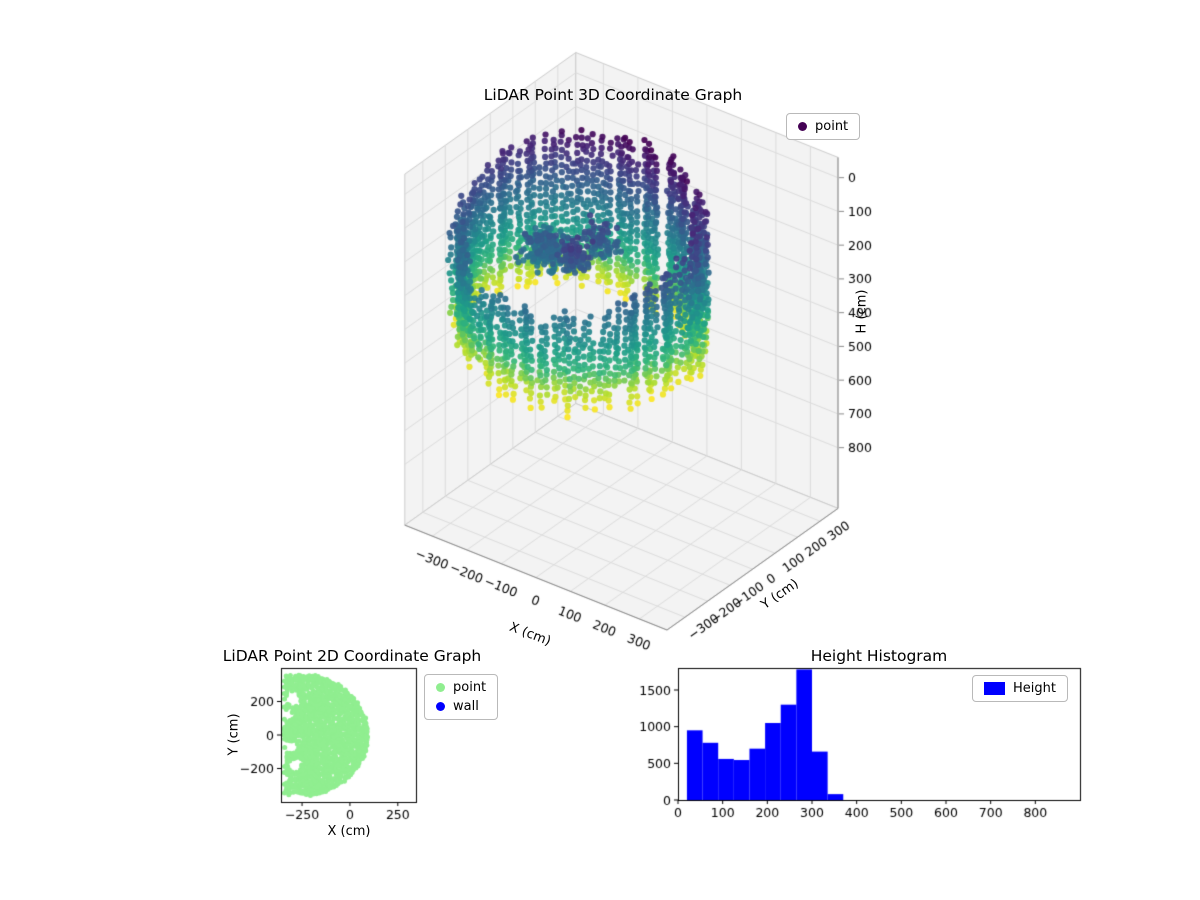 This screenshot has height=900, width=1200. What do you see at coordinates (466, 706) in the screenshot?
I see `wall-legend-label: wall` at bounding box center [466, 706].